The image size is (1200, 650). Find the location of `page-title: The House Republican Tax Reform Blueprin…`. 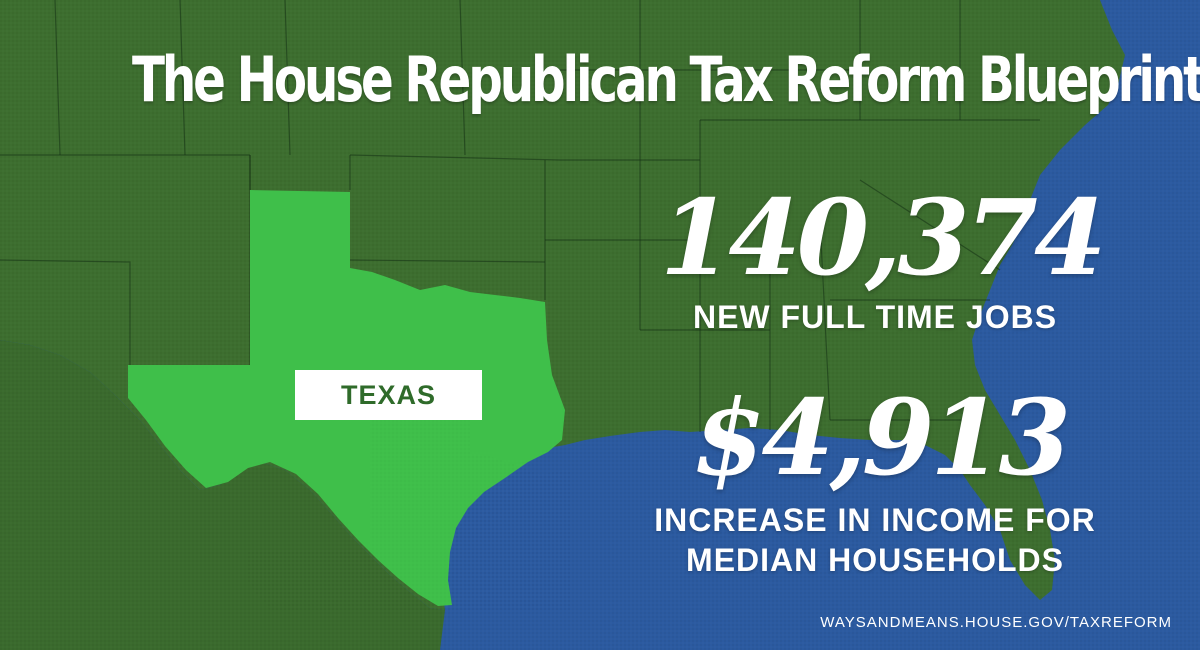

page-title: The House Republican Tax Reform Blueprin… is located at coordinates (666, 79).